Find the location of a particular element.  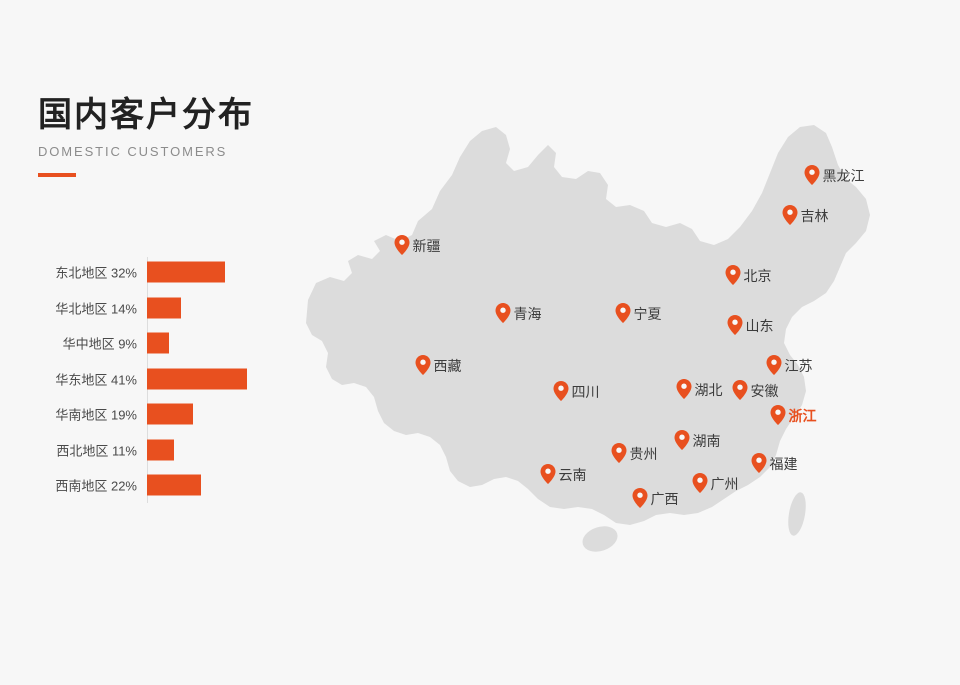

map-pin-label: 宁夏 is located at coordinates (647, 314).